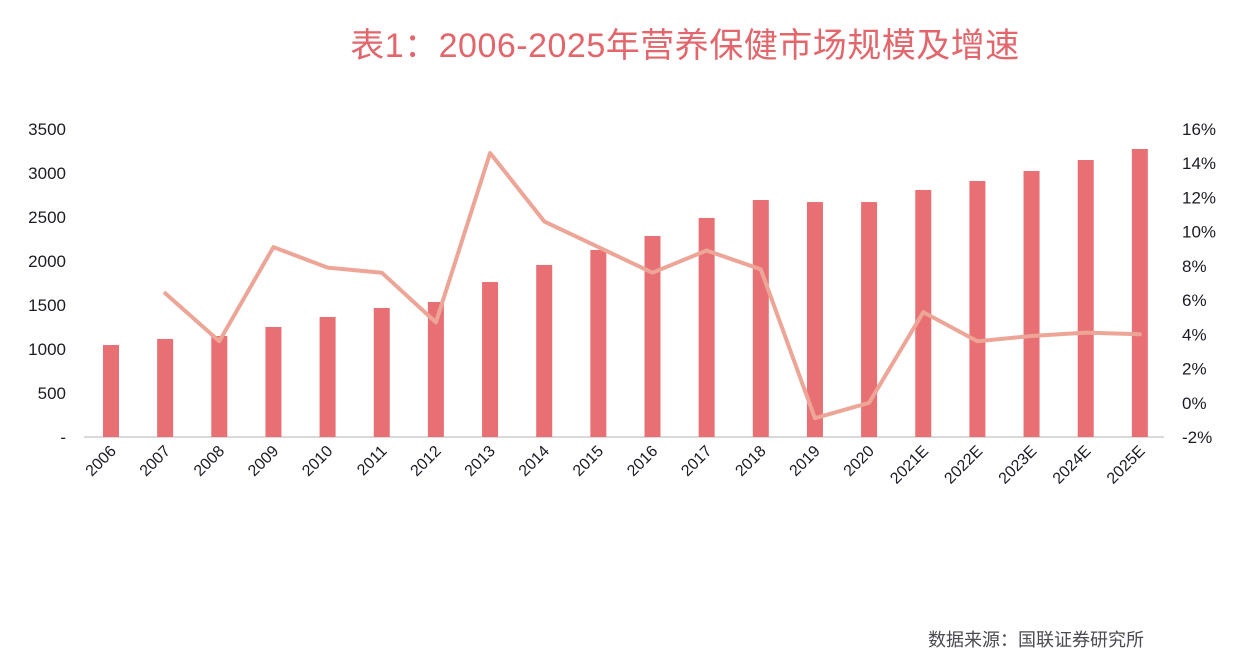  What do you see at coordinates (760, 318) in the screenshot?
I see `bar-2018` at bounding box center [760, 318].